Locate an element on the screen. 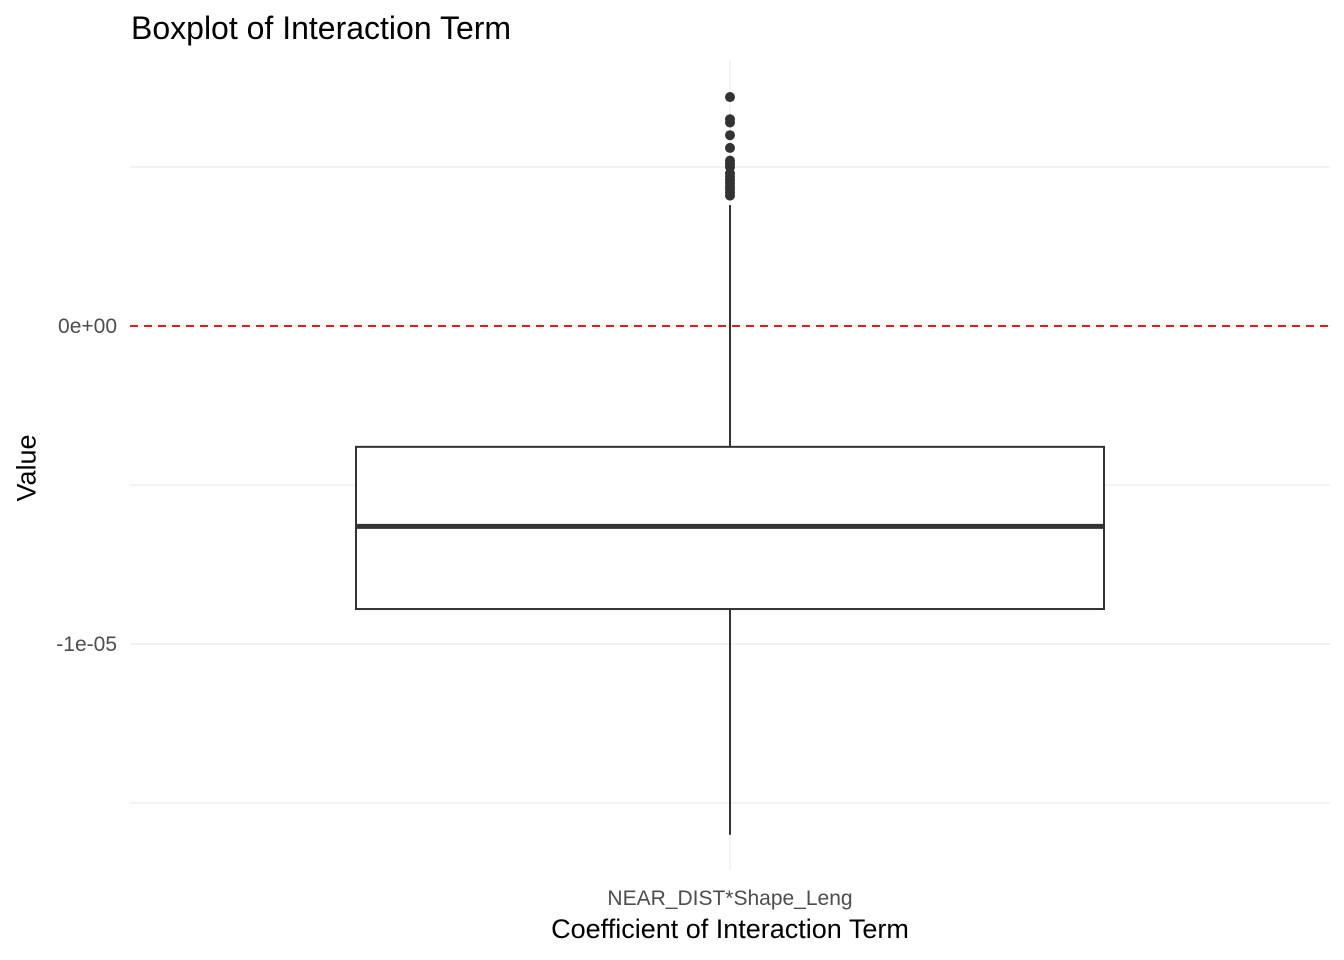 The image size is (1344, 960). y-tick-label: -1e-05 is located at coordinates (86, 644).